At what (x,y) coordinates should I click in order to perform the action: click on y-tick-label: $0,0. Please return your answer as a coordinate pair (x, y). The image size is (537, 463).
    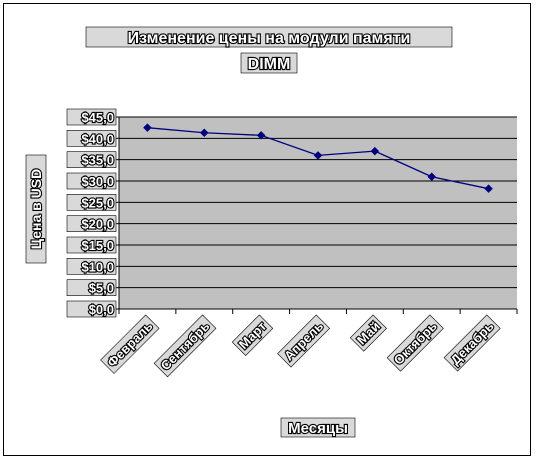
    Looking at the image, I should click on (101, 309).